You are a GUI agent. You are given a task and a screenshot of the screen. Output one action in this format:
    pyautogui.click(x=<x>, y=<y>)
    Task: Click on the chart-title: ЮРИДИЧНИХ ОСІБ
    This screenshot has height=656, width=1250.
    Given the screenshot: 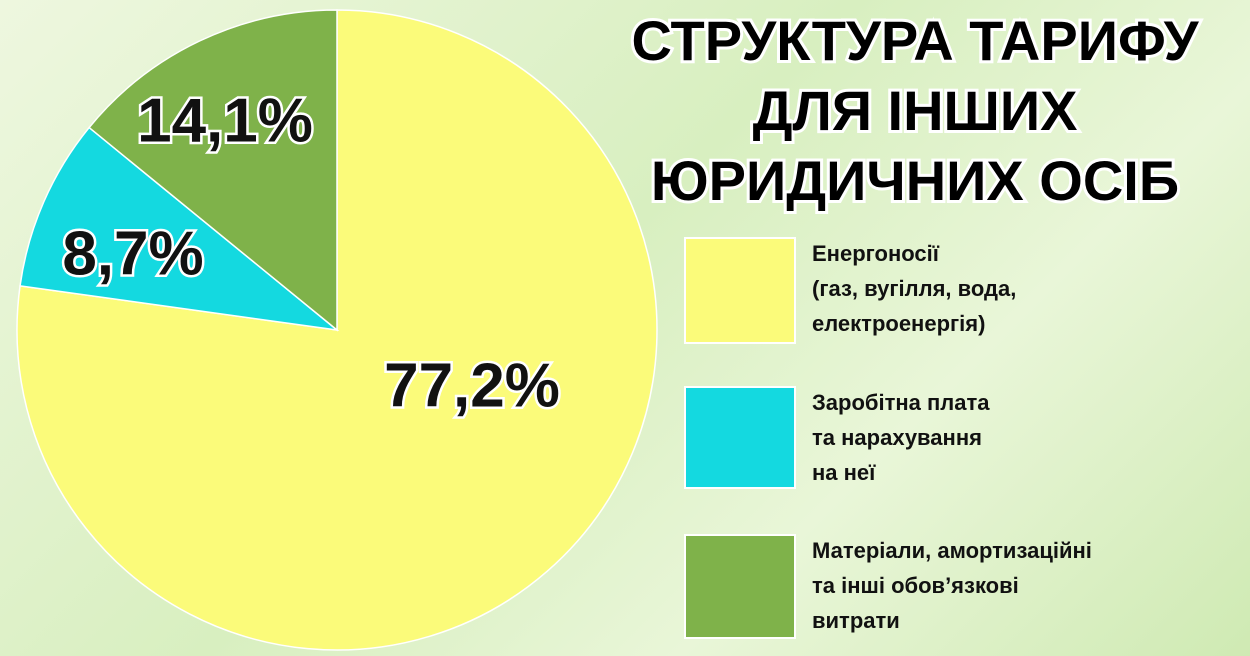 What is the action you would take?
    pyautogui.click(x=915, y=180)
    